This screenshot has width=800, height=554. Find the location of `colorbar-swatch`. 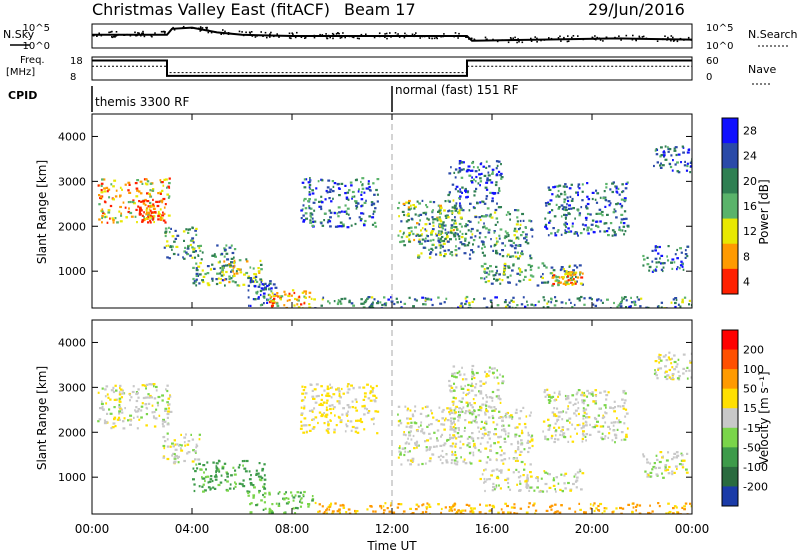

colorbar-swatch is located at coordinates (730, 340).